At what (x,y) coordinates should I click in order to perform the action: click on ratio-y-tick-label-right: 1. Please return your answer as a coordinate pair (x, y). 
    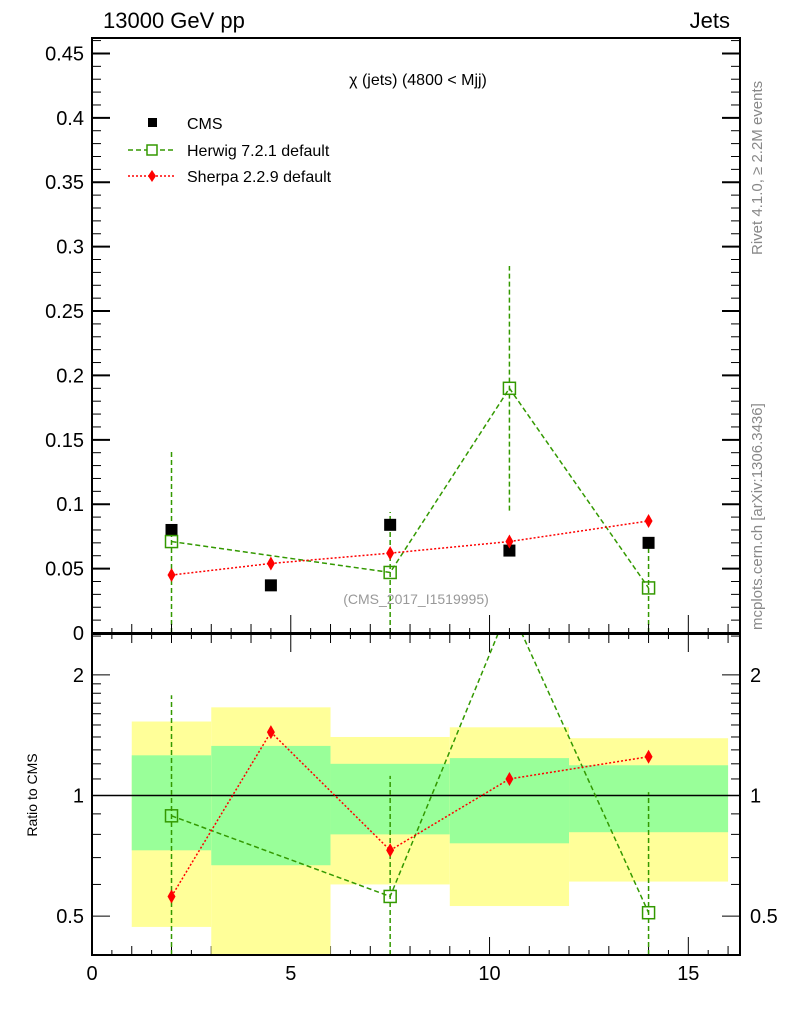
    Looking at the image, I should click on (755, 797).